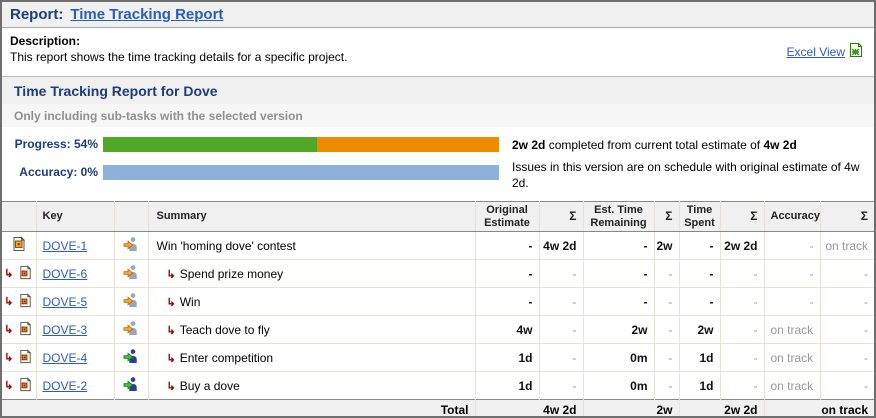 The width and height of the screenshot is (876, 418). I want to click on issue-key-link: DOVE-6, so click(65, 273).